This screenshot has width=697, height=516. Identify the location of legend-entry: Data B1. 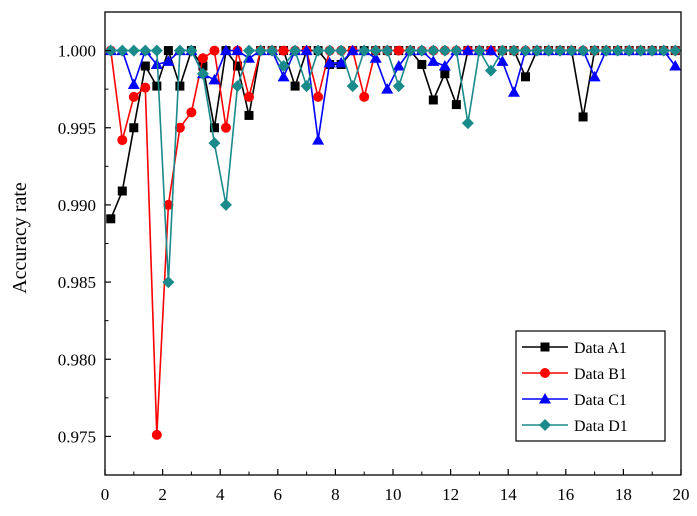
(574, 374).